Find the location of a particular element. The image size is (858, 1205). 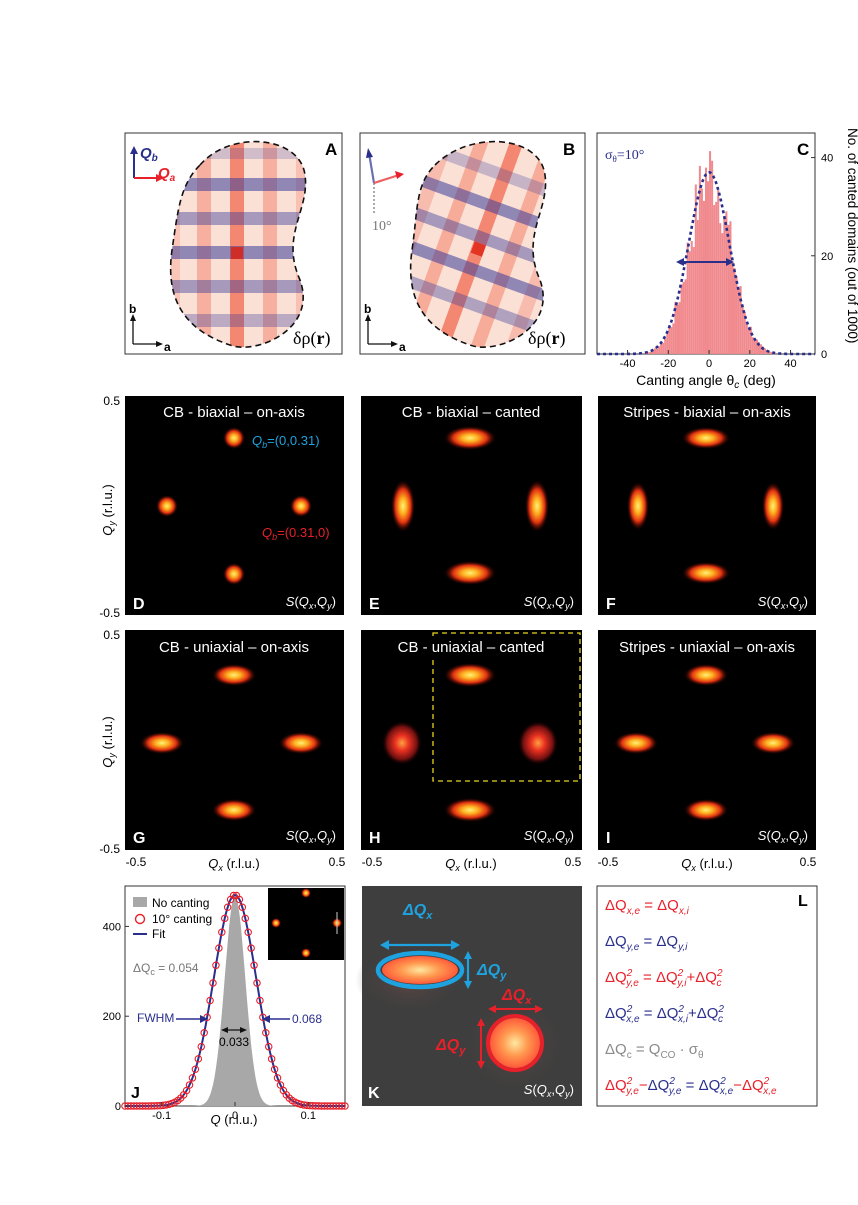

bragg-peak-top is located at coordinates (234, 675).